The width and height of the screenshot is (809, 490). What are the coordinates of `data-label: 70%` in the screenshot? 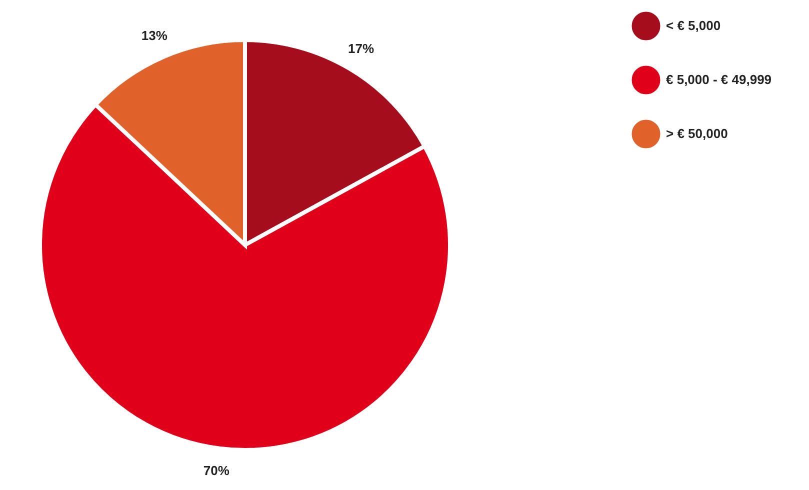 It's located at (216, 470).